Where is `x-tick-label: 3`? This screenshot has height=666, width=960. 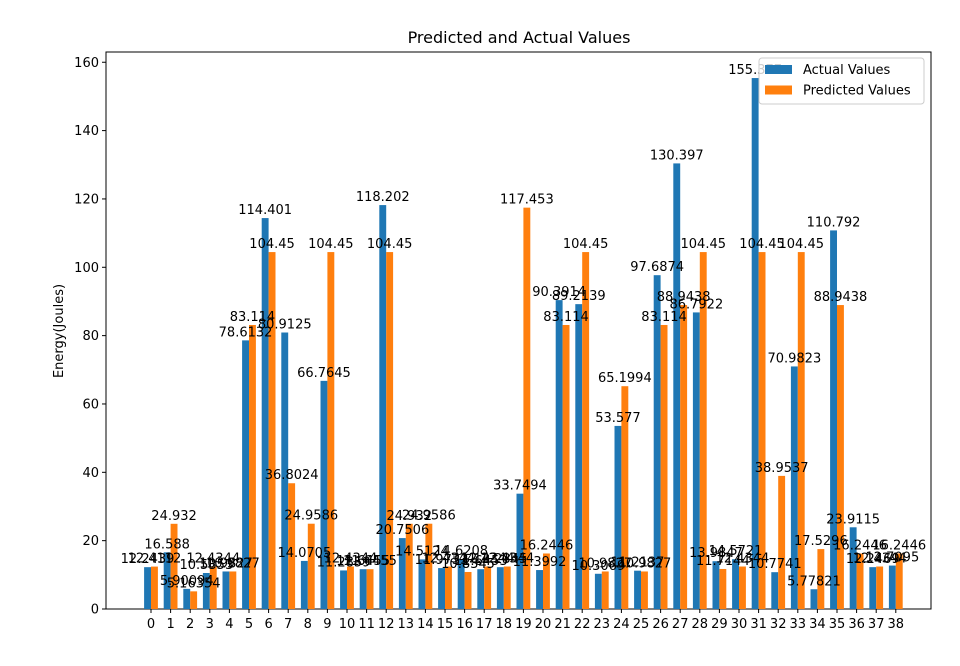 x-tick-label: 3 is located at coordinates (210, 624).